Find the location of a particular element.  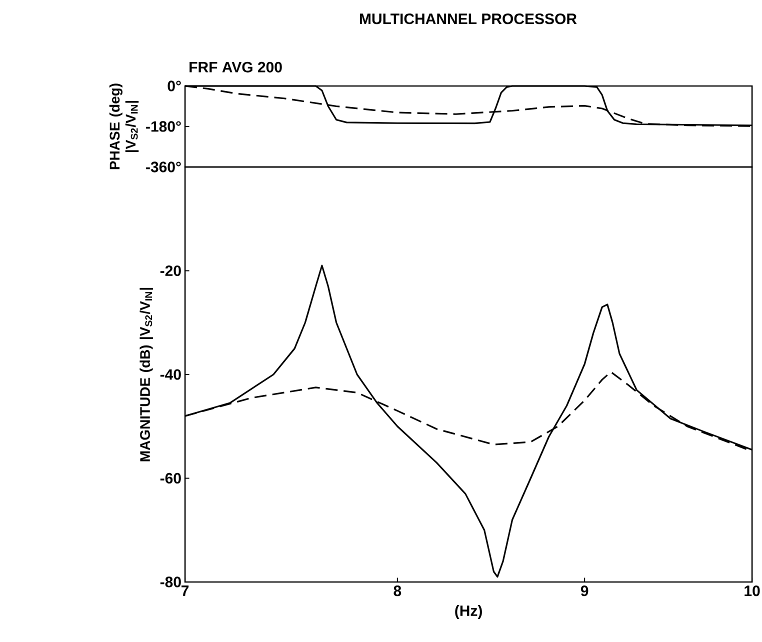

y-tick-label: -60 is located at coordinates (170, 478).